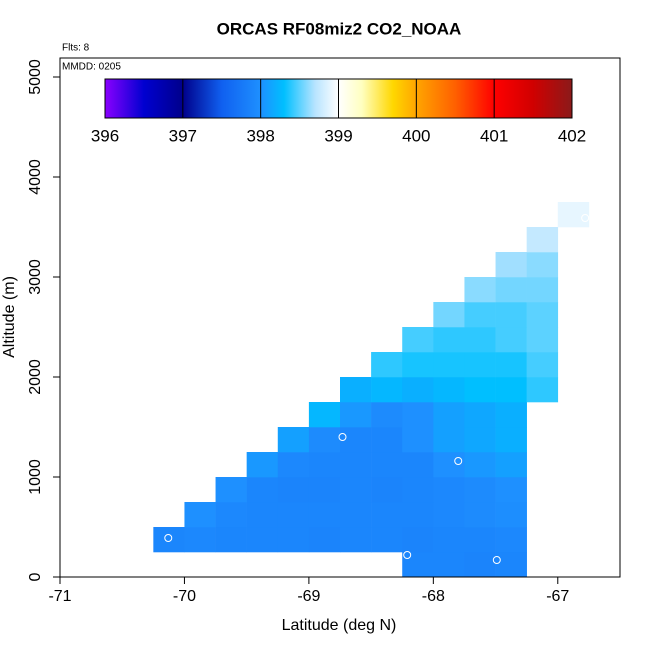 Image resolution: width=650 pixels, height=655 pixels. Describe the element at coordinates (35, 277) in the screenshot. I see `y-tick-label: 3000` at that location.